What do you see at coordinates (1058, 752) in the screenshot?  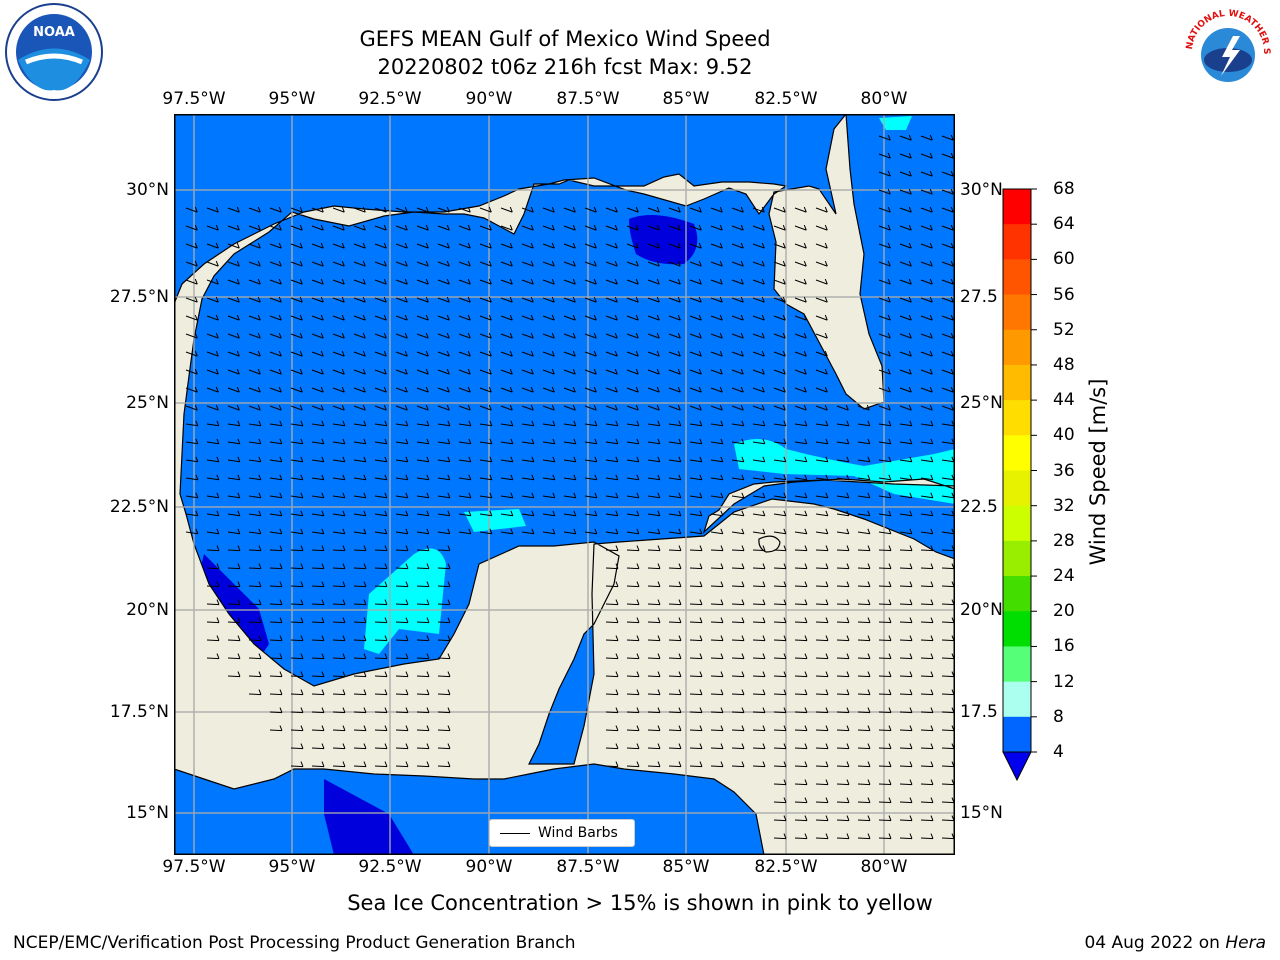 I see `colorbar-tick-label: 4` at bounding box center [1058, 752].